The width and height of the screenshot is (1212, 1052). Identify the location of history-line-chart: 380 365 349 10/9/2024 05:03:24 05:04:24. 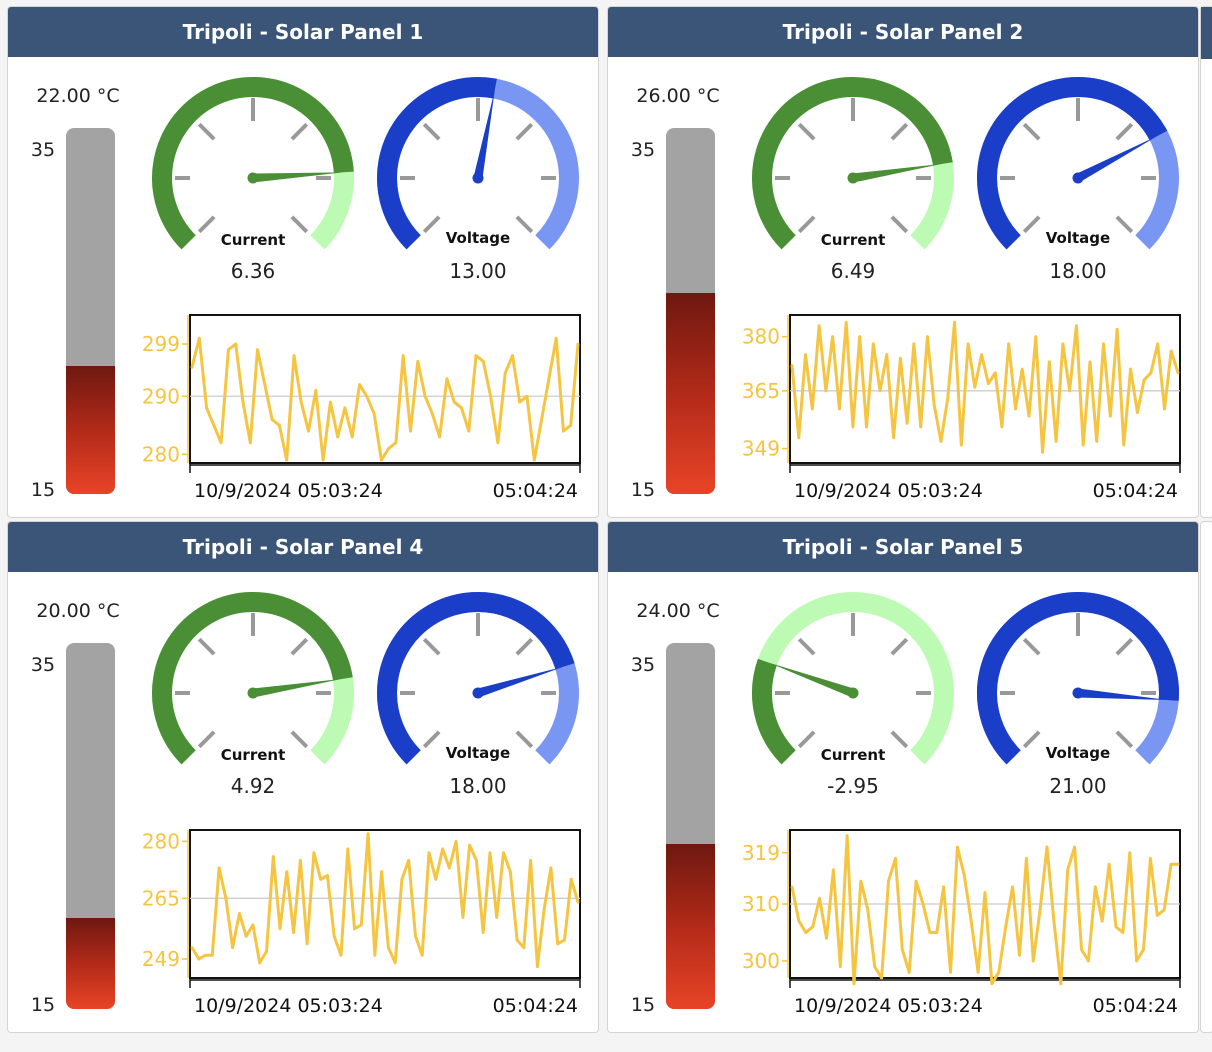
(903, 407).